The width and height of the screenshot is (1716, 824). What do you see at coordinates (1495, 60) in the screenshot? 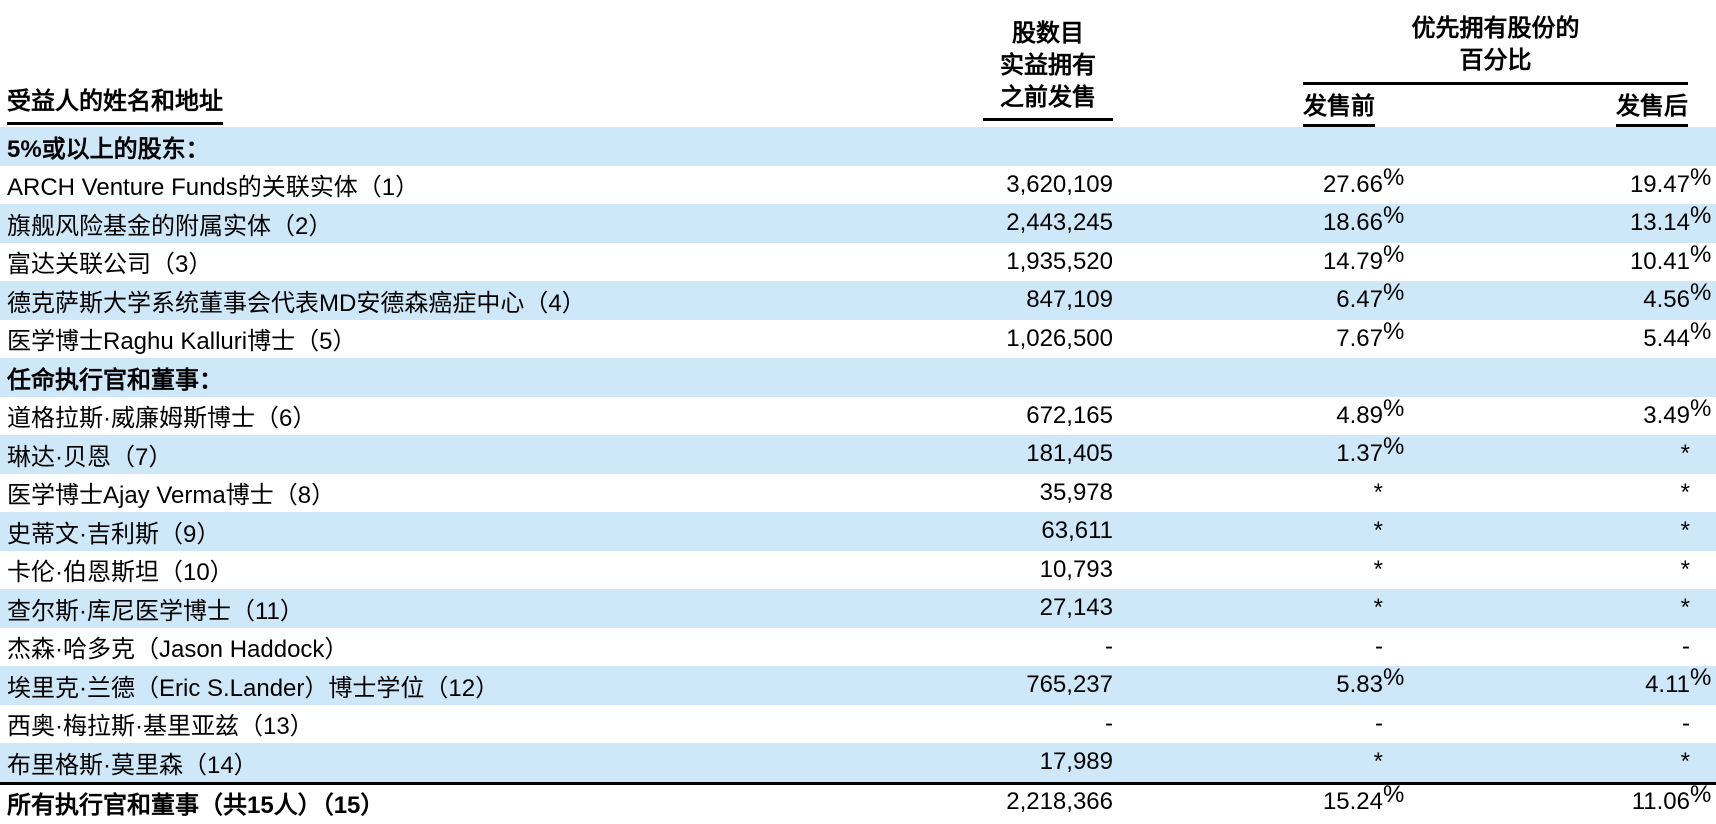
I see `percent-group-line2: 百分比` at bounding box center [1495, 60].